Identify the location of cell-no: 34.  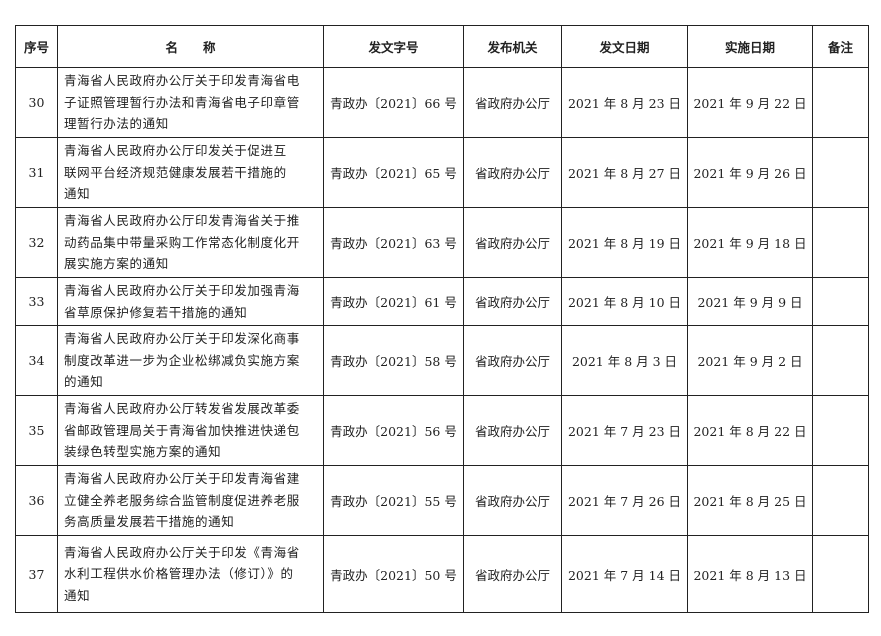
(36, 360).